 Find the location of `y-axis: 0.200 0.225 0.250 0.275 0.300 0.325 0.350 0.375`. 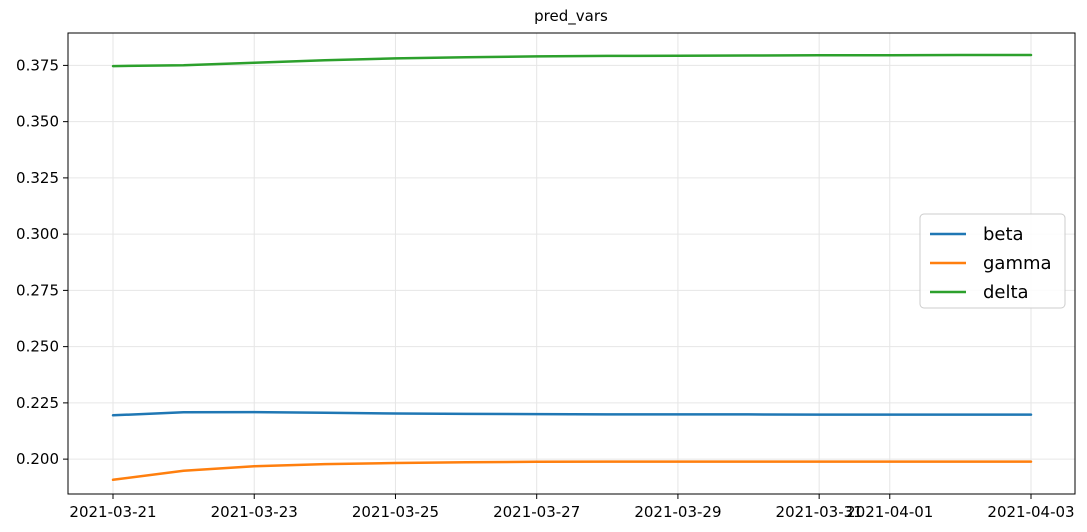

y-axis: 0.200 0.225 0.250 0.275 0.300 0.325 0.350 0.375 is located at coordinates (42, 262).